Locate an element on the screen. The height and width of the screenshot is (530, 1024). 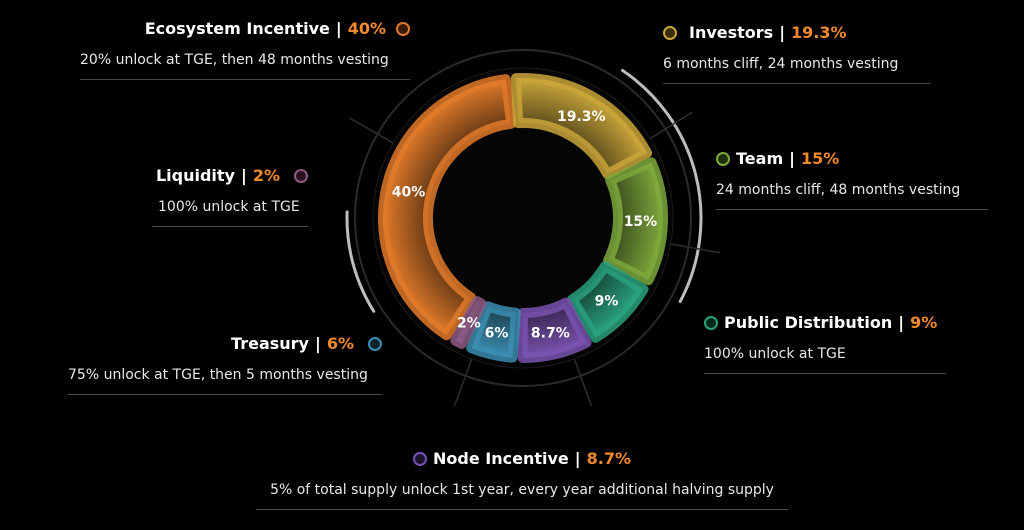
callout-title: Liquidity | 2% is located at coordinates (230, 176).